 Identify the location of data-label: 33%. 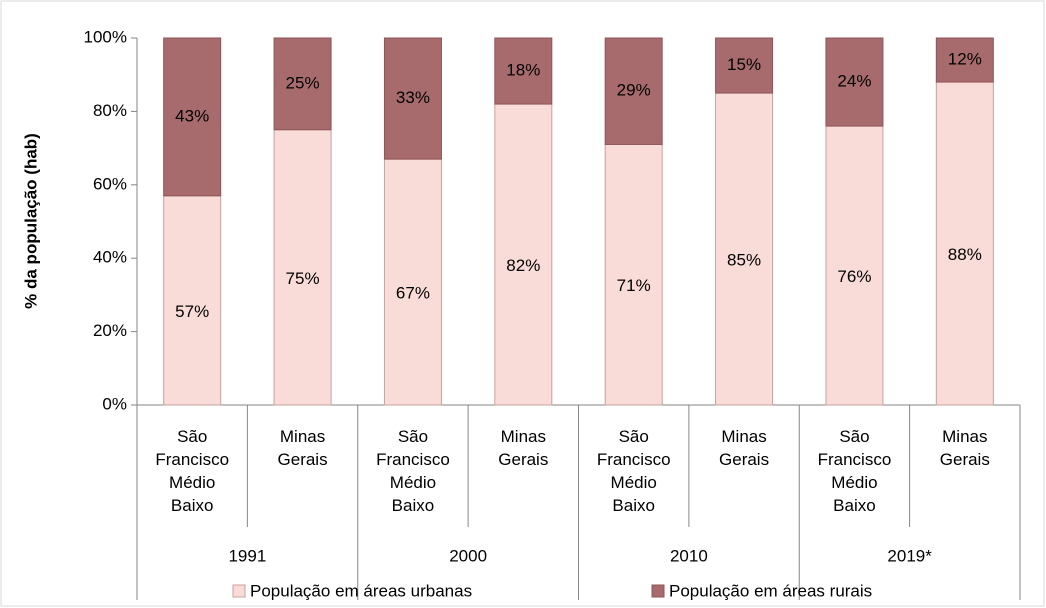
(413, 97).